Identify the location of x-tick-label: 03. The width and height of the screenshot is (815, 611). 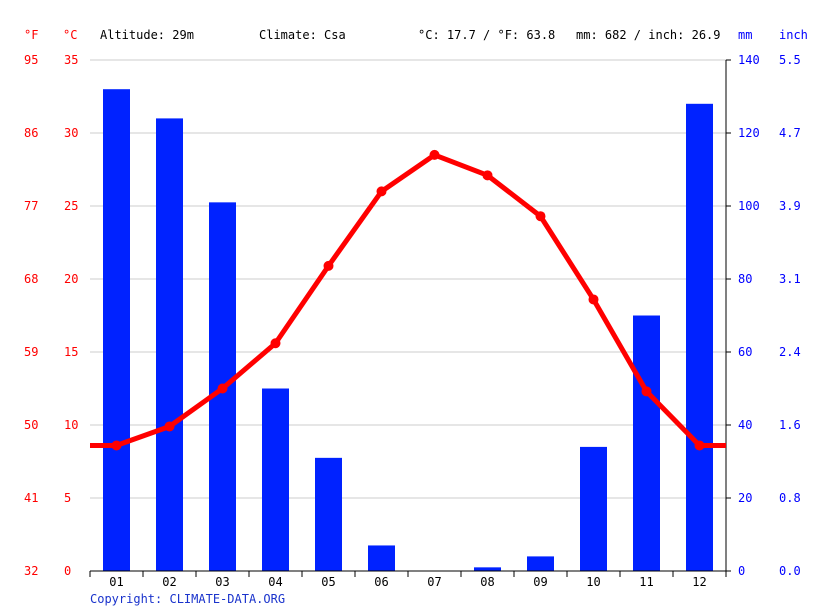
(222, 582).